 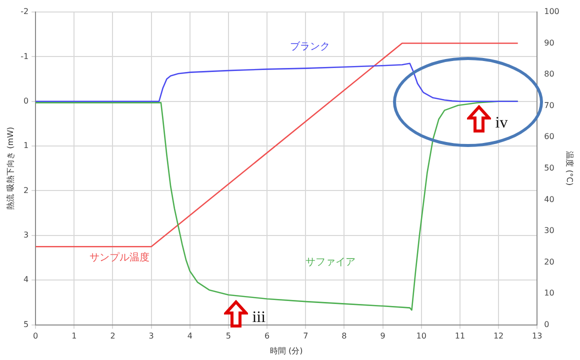 I want to click on x-tick-label: 8, so click(x=344, y=336).